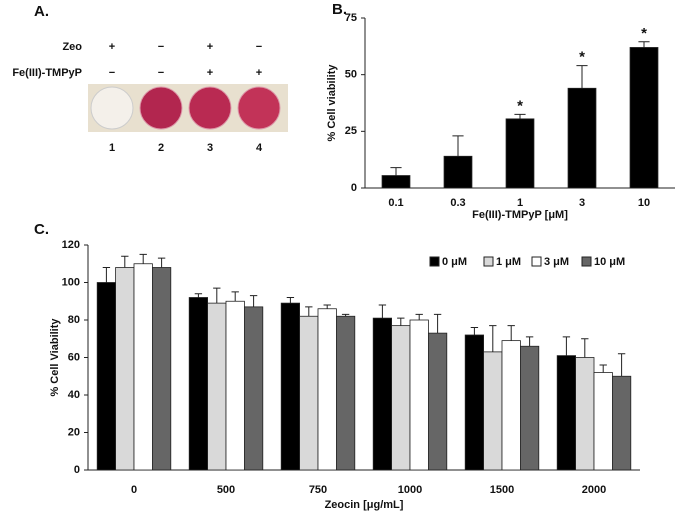  Describe the element at coordinates (332, 103) in the screenshot. I see `y-axis-label: % Cell viability` at that location.